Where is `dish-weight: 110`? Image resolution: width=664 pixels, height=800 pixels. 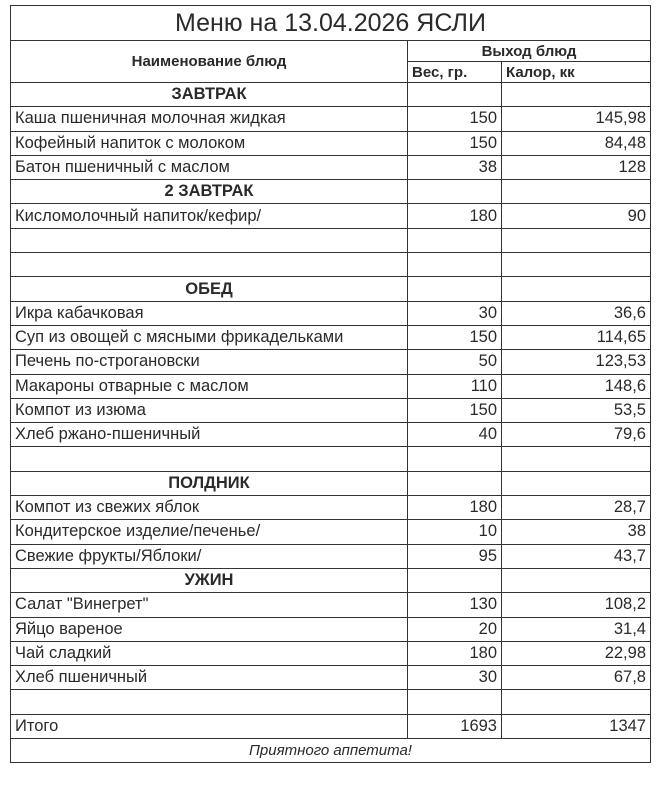
dish-weight: 110 is located at coordinates (454, 386).